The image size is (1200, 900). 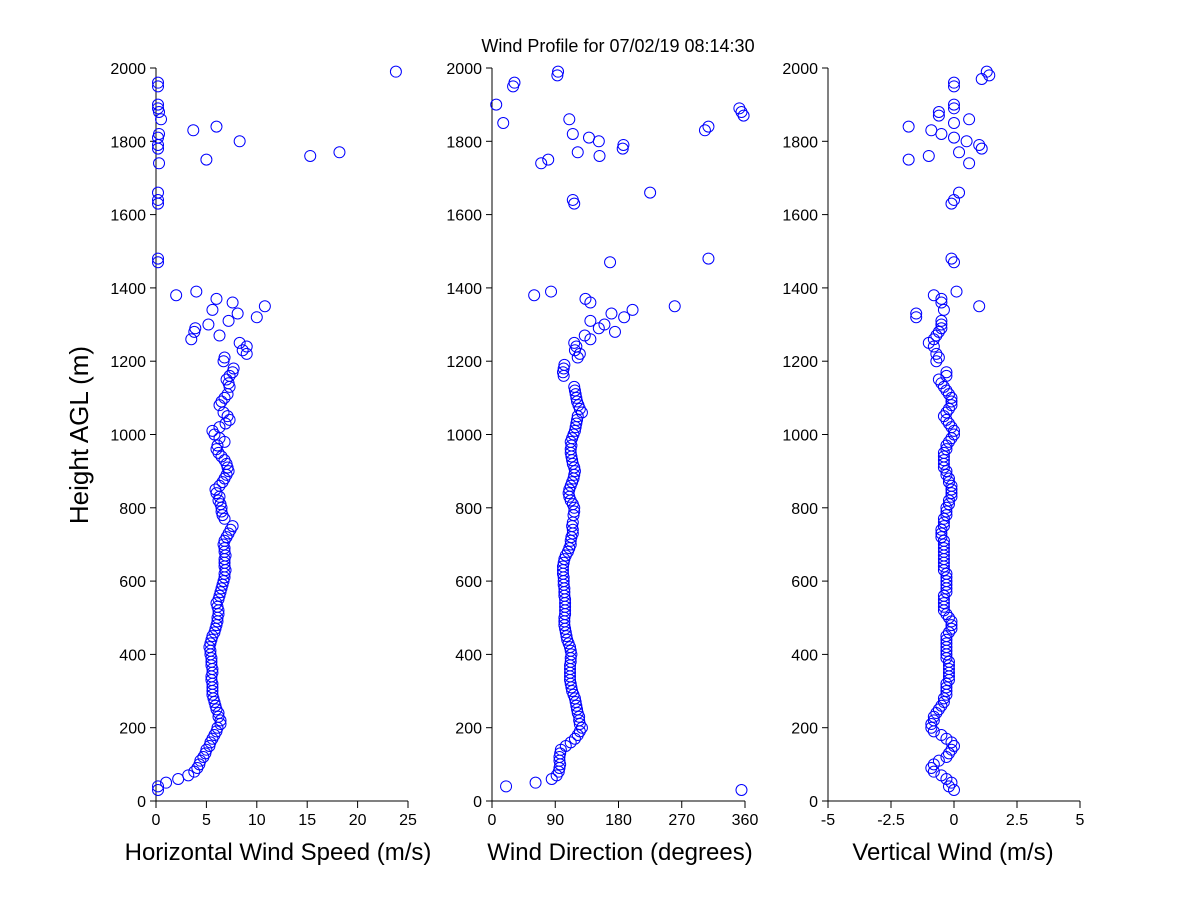 What do you see at coordinates (1017, 820) in the screenshot?
I see `x-tick-label: 2.5` at bounding box center [1017, 820].